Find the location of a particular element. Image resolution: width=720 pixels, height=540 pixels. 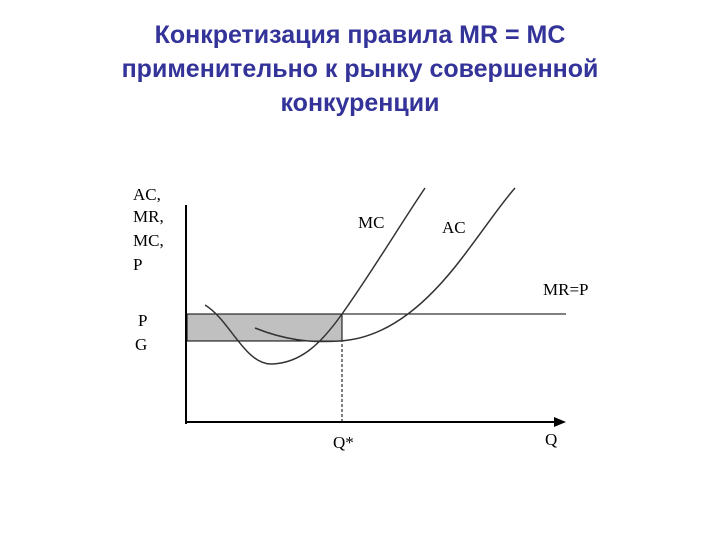

mr-label: MR=P is located at coordinates (566, 289).